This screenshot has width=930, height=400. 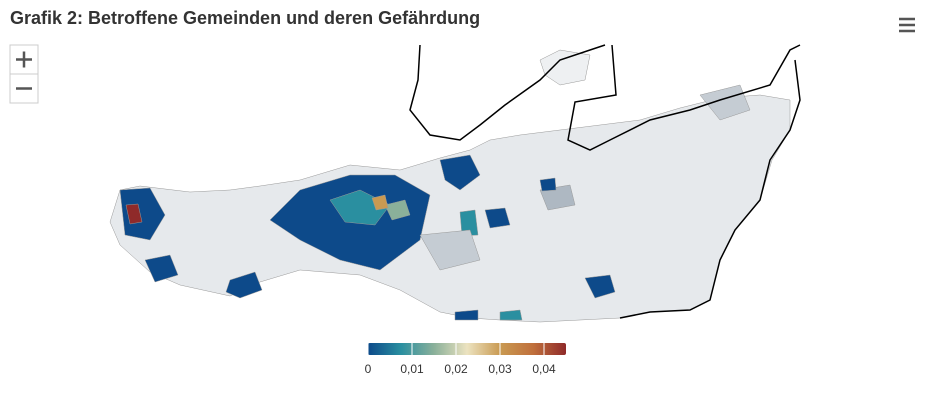 What do you see at coordinates (368, 369) in the screenshot?
I see `tick-label: 0` at bounding box center [368, 369].